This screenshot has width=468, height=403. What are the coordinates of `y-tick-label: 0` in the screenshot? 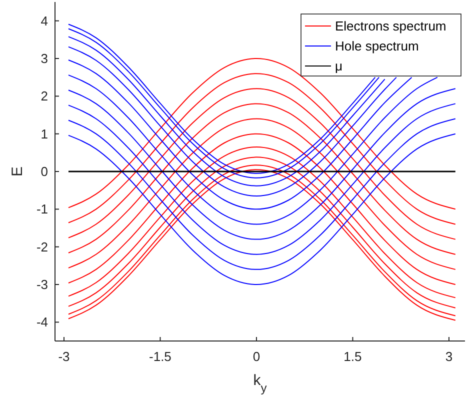 It's located at (44, 172).